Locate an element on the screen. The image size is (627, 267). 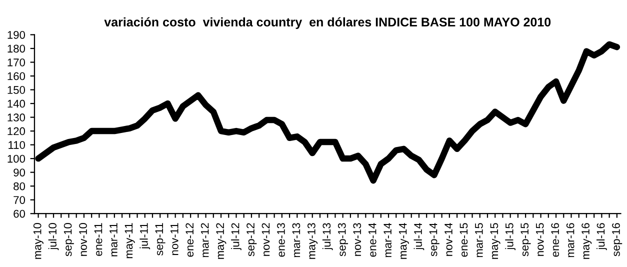
y-tick-label: 120 is located at coordinates (17, 131).